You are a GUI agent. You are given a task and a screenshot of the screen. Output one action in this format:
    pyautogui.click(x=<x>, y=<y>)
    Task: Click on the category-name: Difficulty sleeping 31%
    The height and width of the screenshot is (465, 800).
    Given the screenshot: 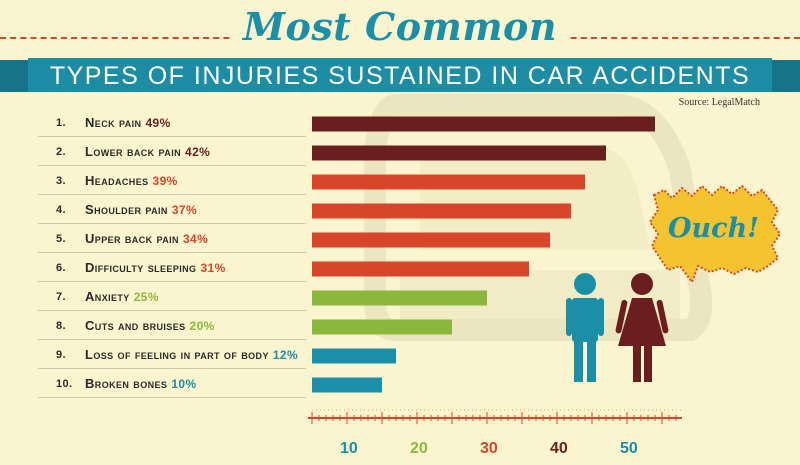 What is the action you would take?
    pyautogui.click(x=155, y=267)
    